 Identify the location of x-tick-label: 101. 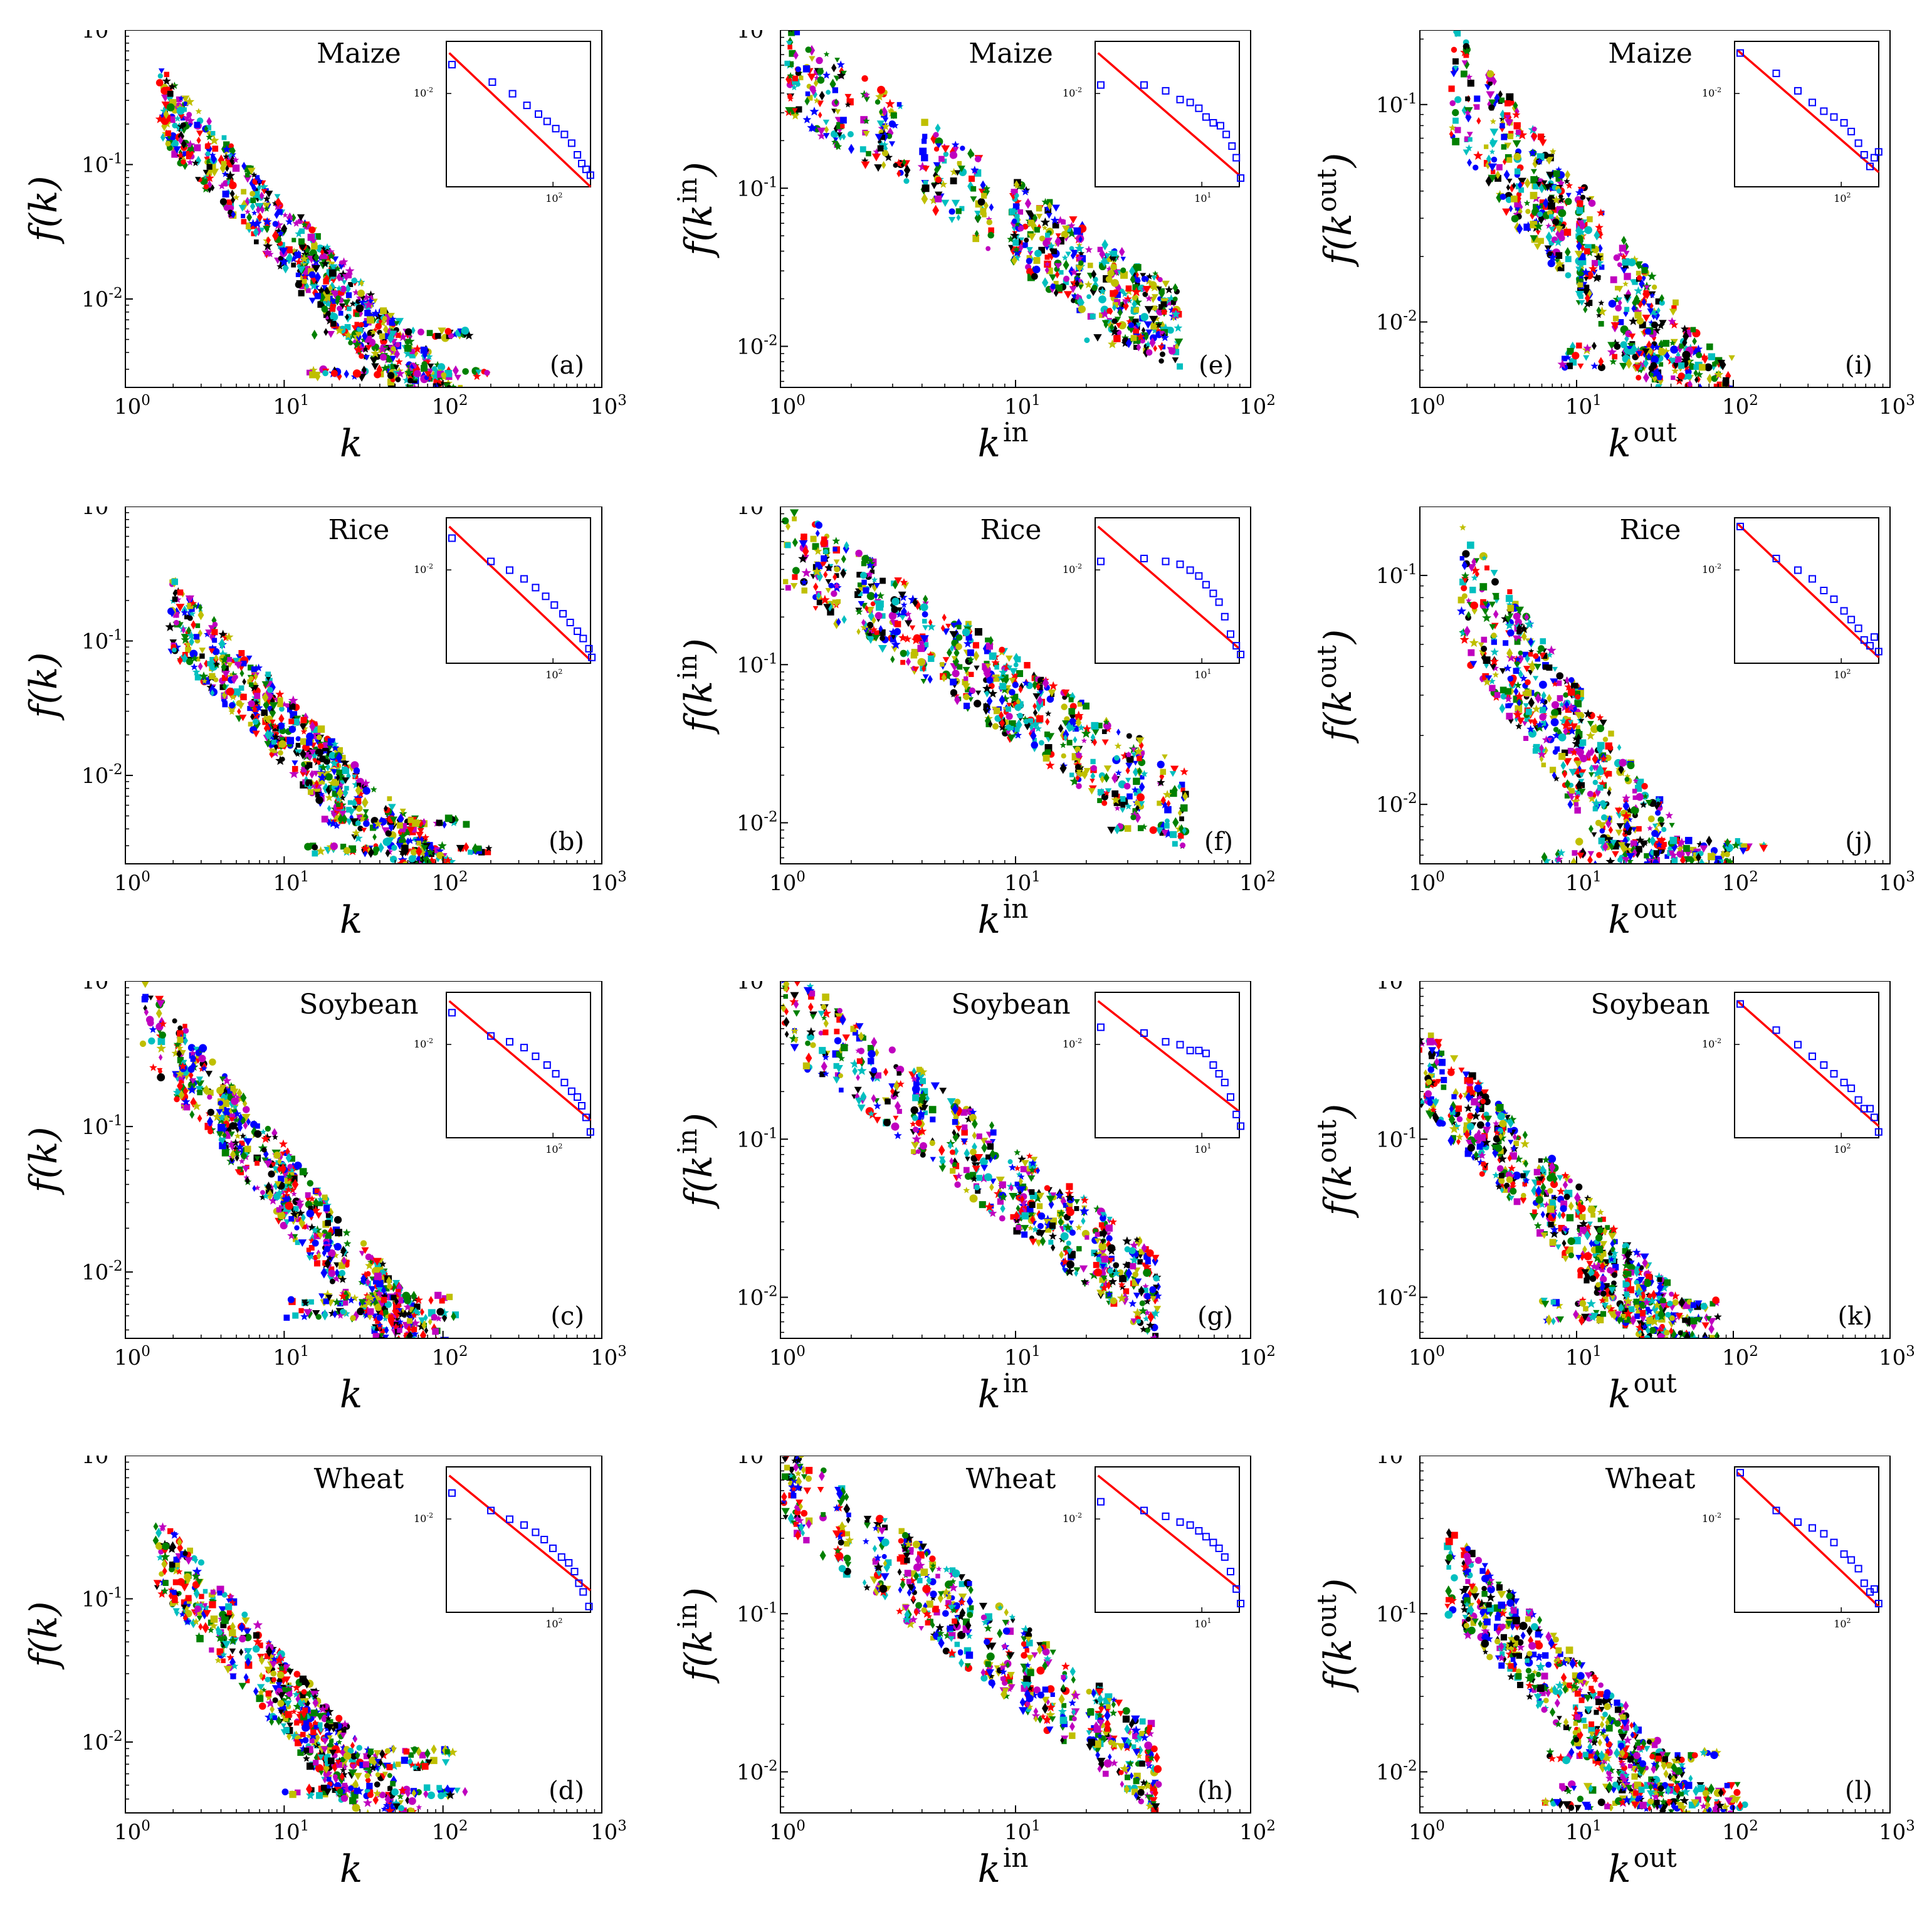
(291, 406).